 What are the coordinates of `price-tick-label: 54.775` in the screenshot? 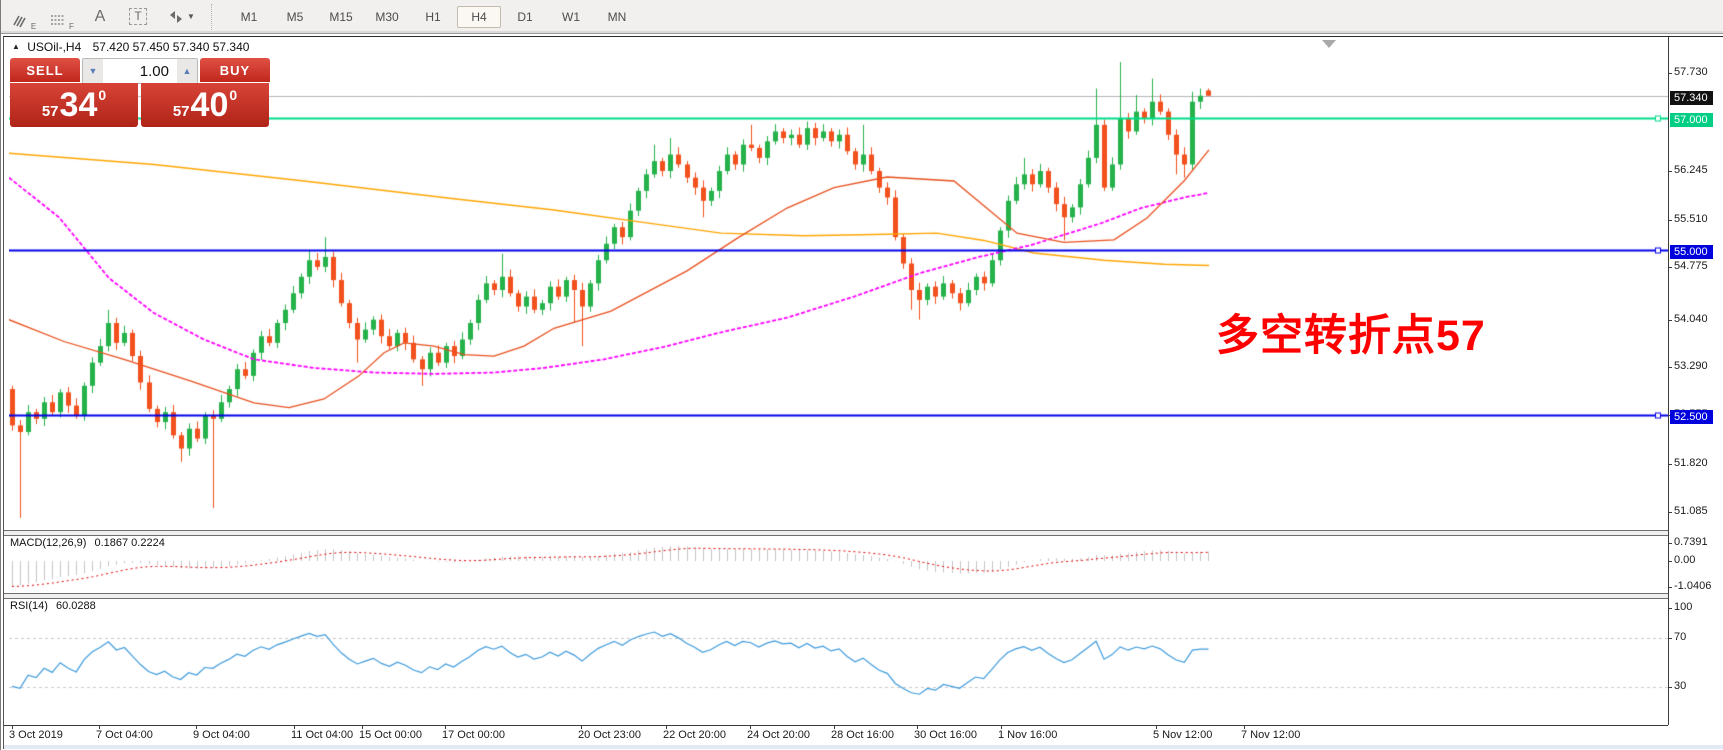 It's located at (1691, 266).